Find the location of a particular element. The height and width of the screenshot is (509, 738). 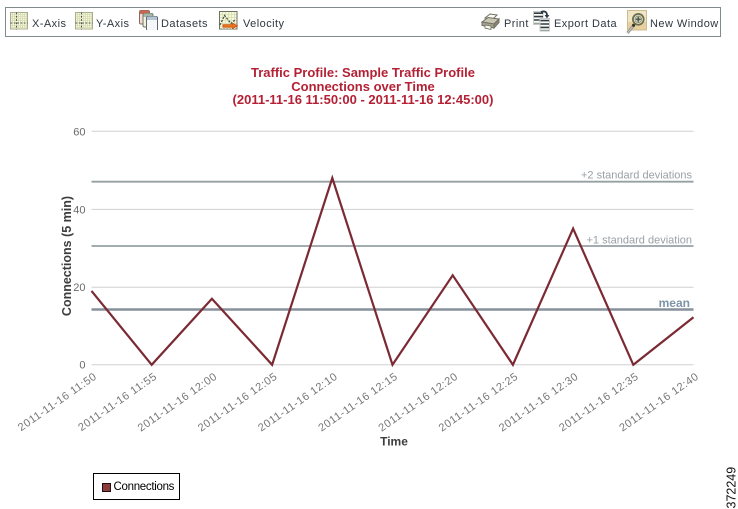

svg-text: +2 standard deviations is located at coordinates (636, 176).